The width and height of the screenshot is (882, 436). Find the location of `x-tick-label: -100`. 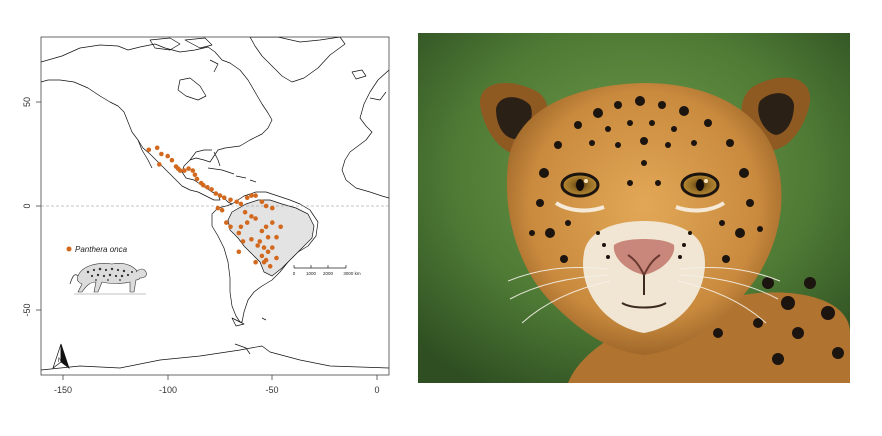

x-tick-label: -100 is located at coordinates (168, 390).